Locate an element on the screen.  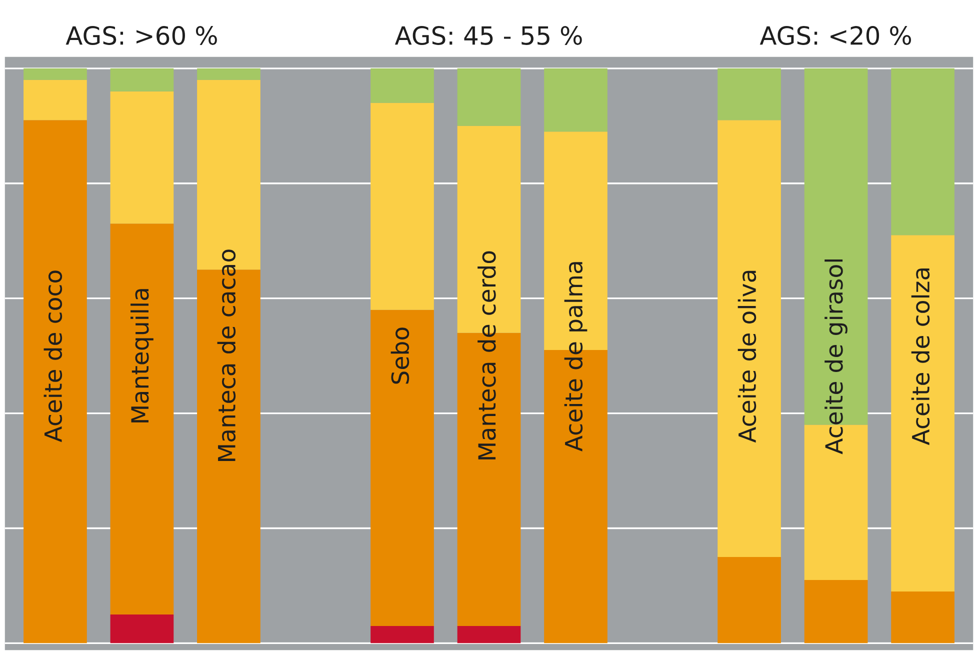
text: AGS: <20 % is located at coordinates (836, 35).